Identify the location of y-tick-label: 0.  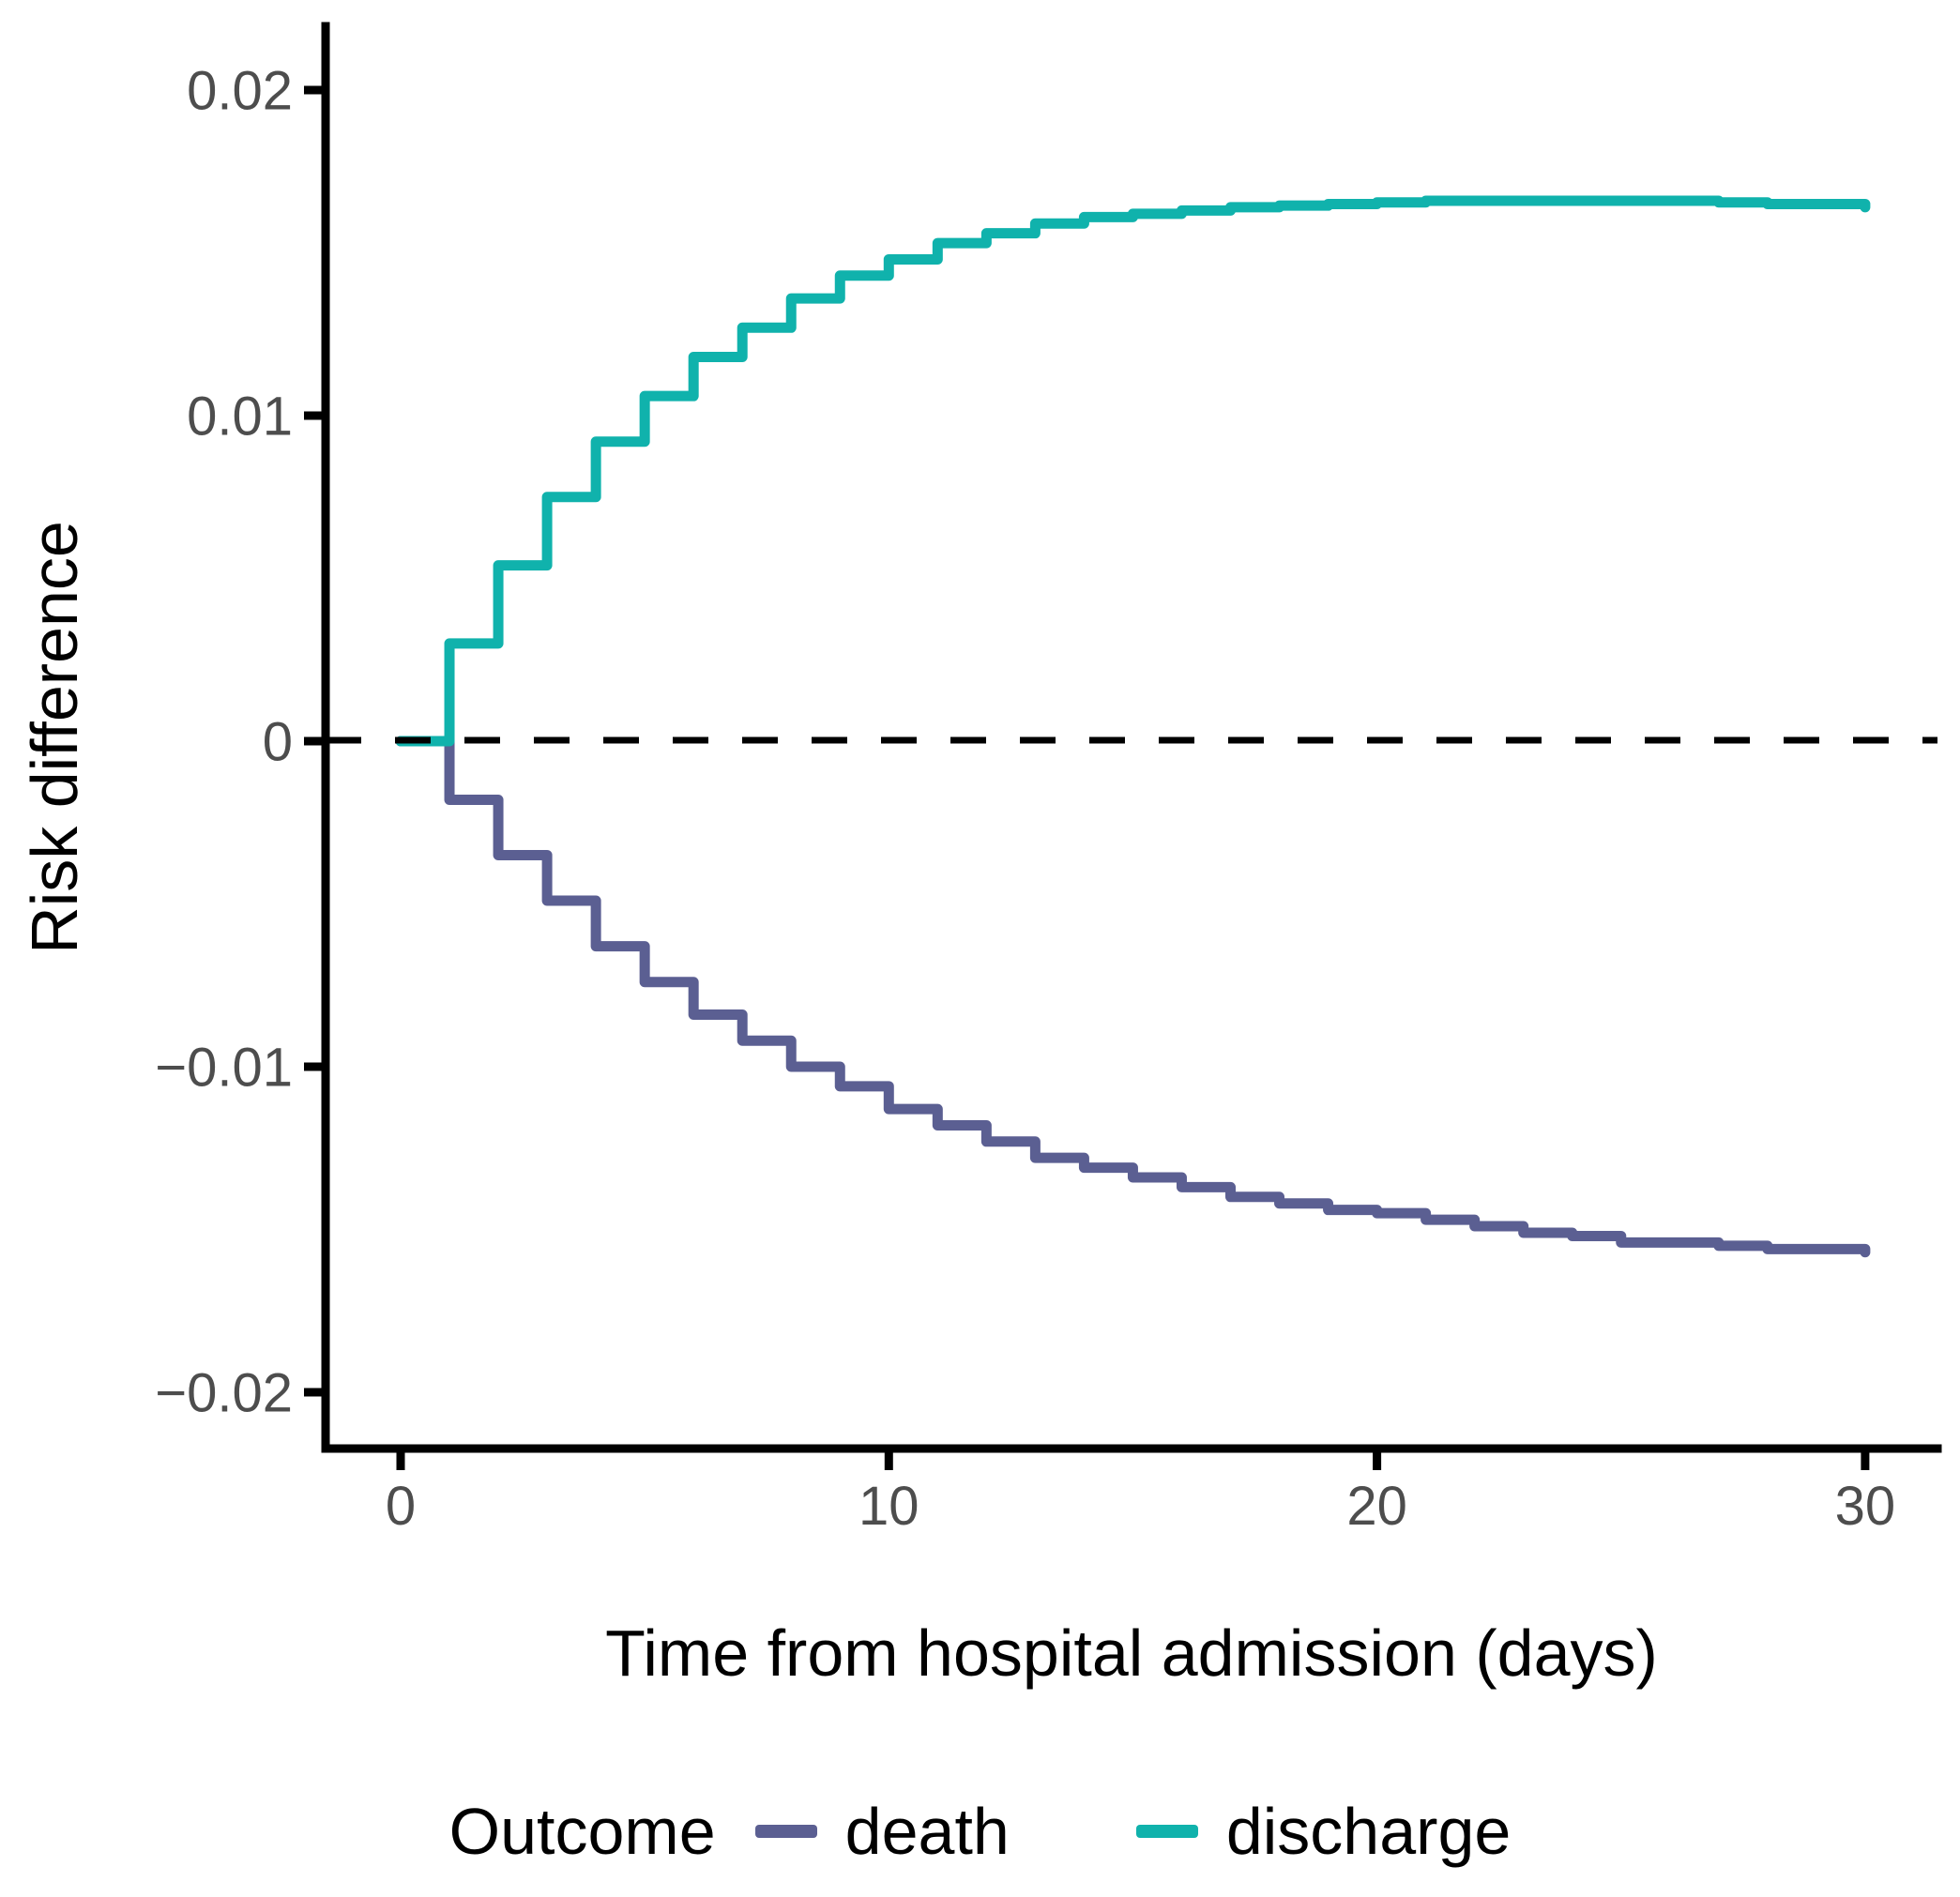
(278, 741).